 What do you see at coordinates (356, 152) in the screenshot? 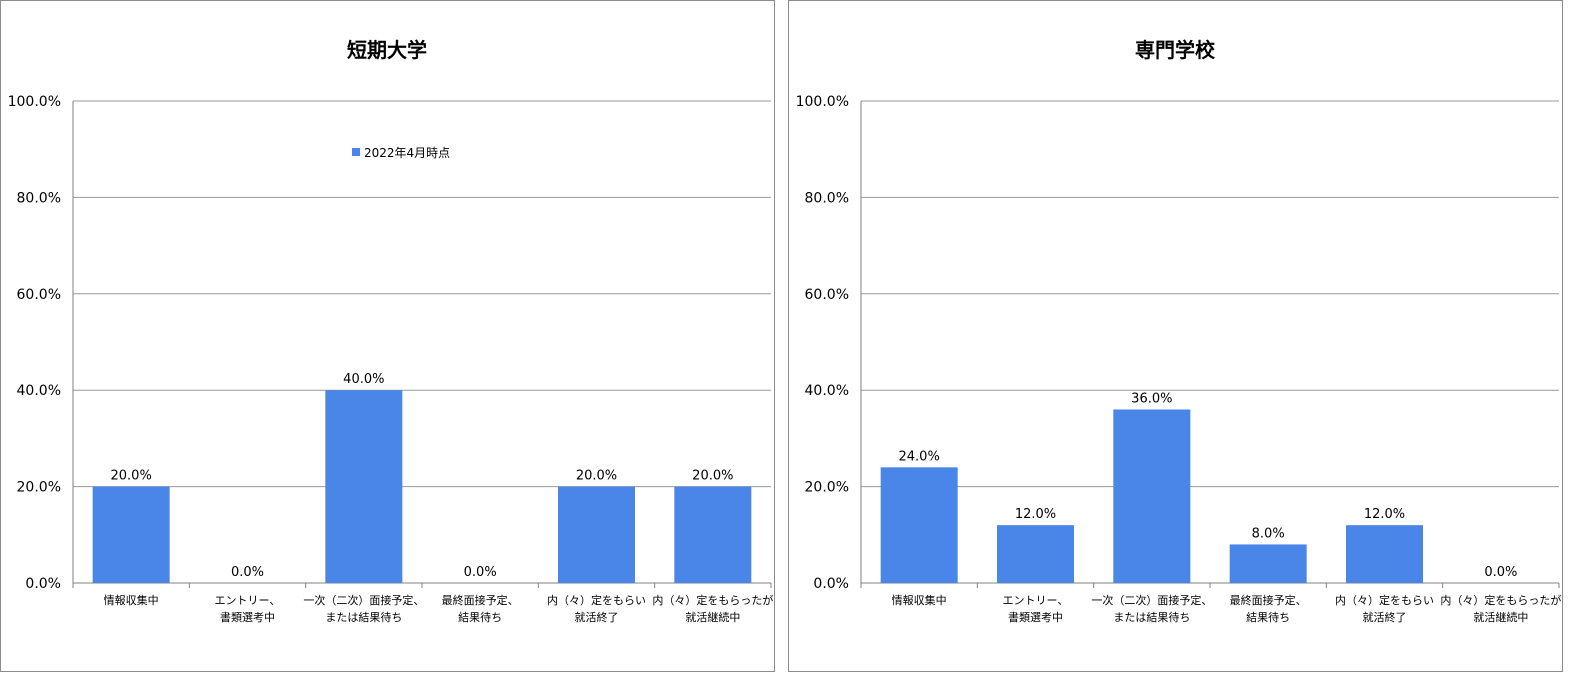
I see `legend-swatch` at bounding box center [356, 152].